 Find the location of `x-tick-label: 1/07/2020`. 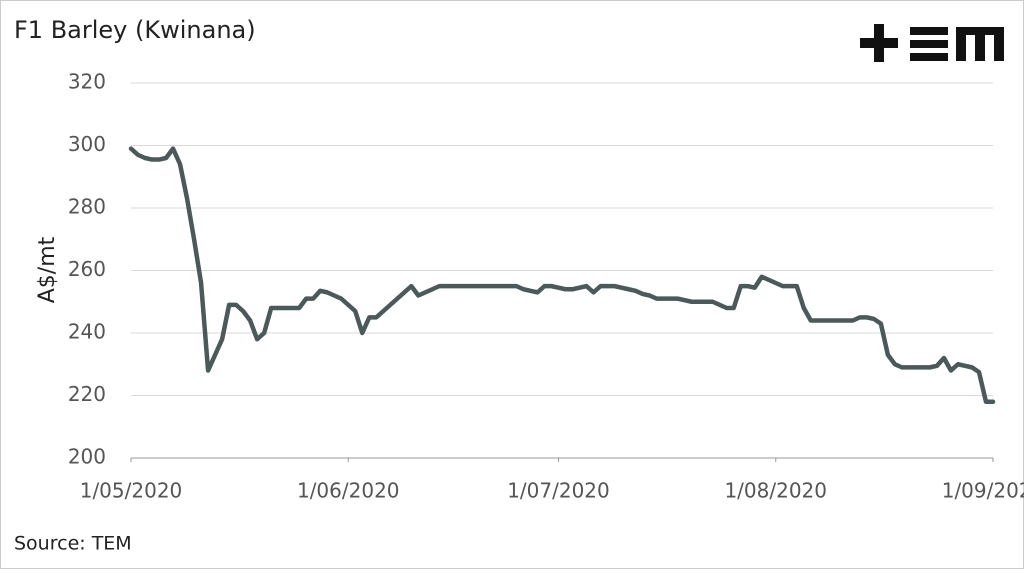

x-tick-label: 1/07/2020 is located at coordinates (558, 491).